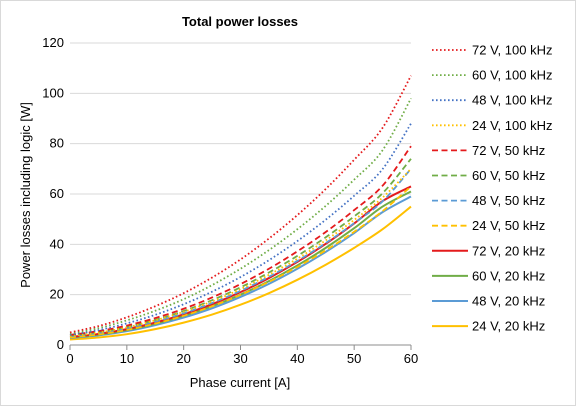 This screenshot has width=576, height=406. What do you see at coordinates (354, 358) in the screenshot?
I see `x-tick-label: 50` at bounding box center [354, 358].